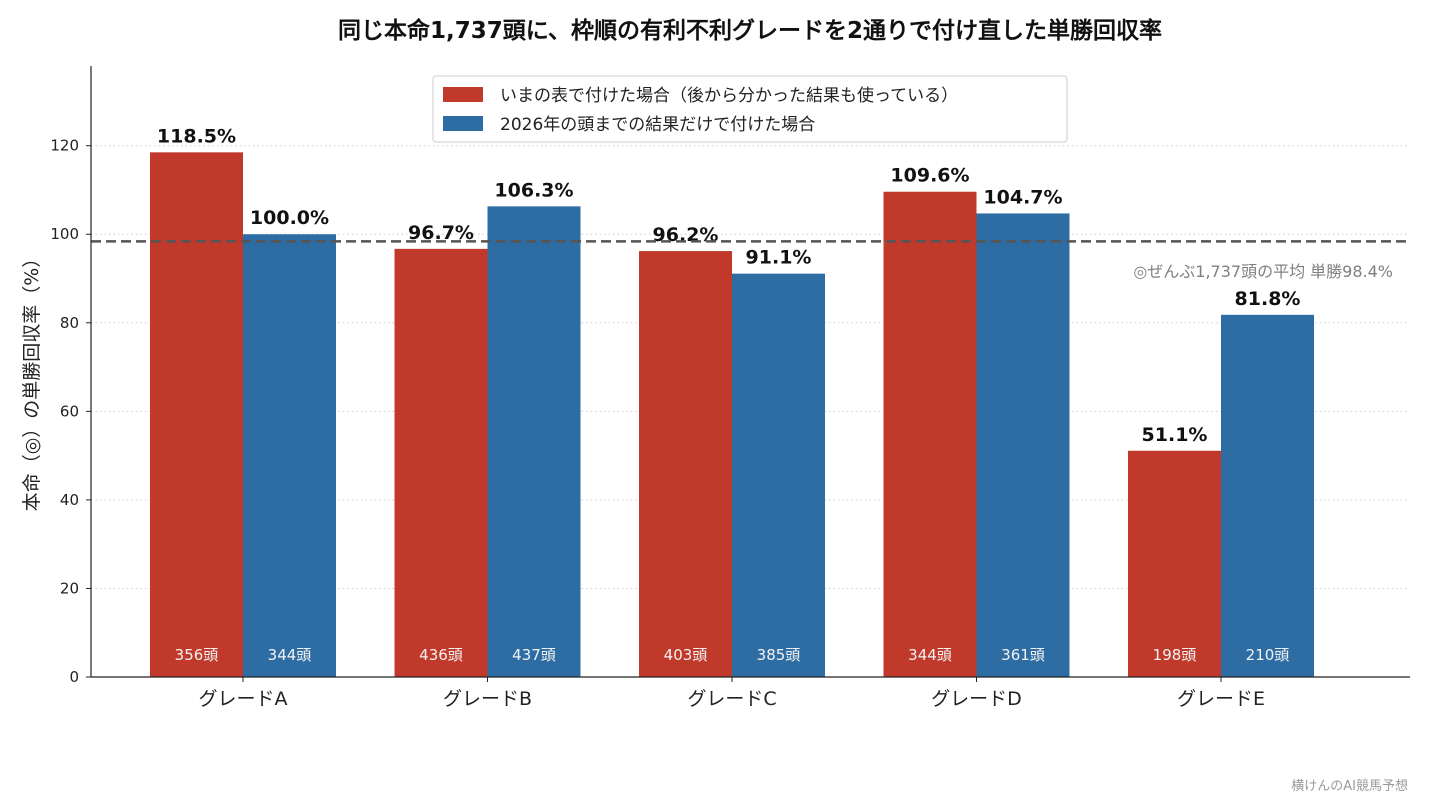 The width and height of the screenshot is (1430, 806). What do you see at coordinates (929, 176) in the screenshot?
I see `bar-value-label: 109.6%` at bounding box center [929, 176].